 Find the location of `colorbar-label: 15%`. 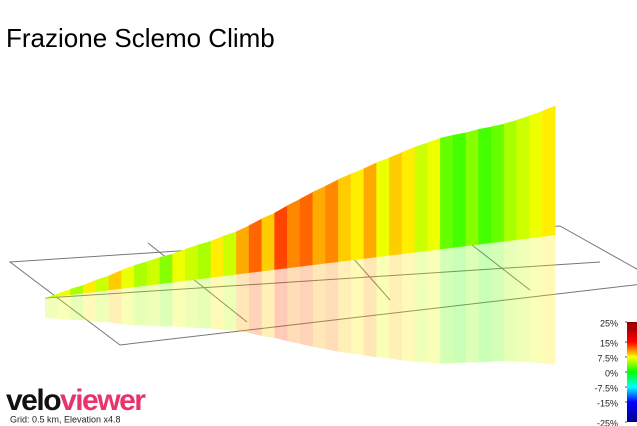

colorbar-label: 15% is located at coordinates (609, 343).